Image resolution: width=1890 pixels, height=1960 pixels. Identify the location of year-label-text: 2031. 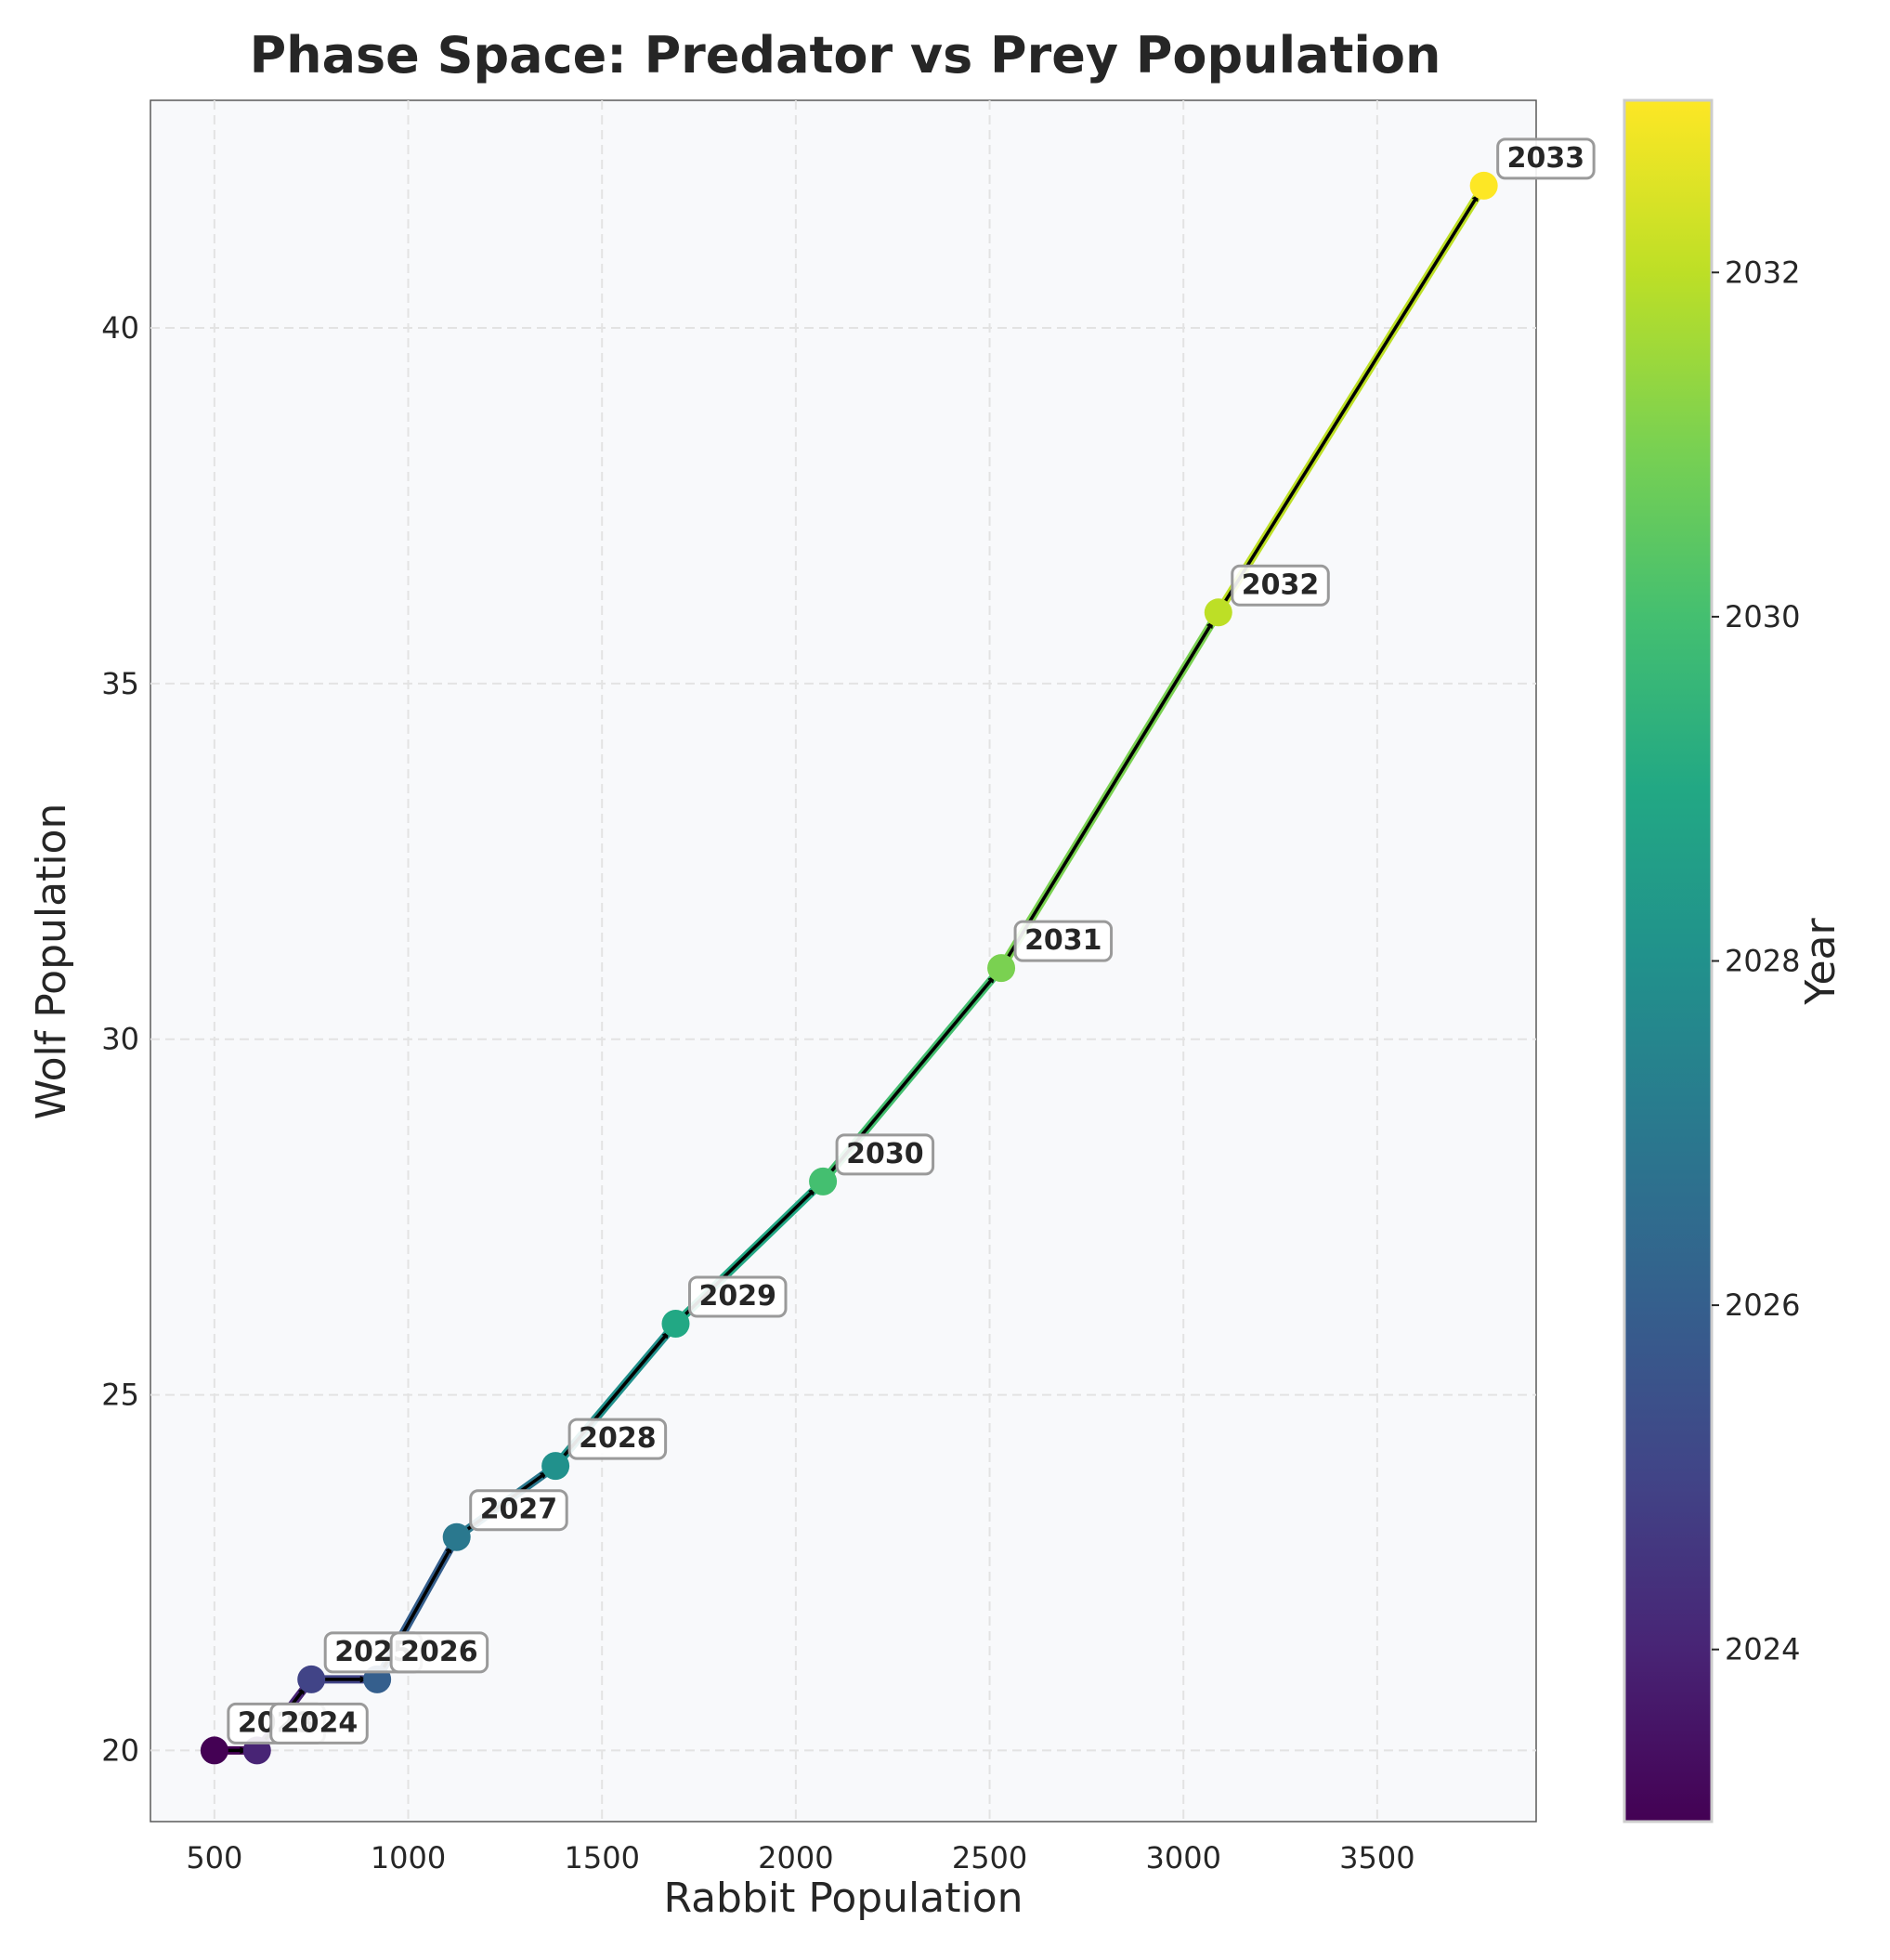
(1063, 940).